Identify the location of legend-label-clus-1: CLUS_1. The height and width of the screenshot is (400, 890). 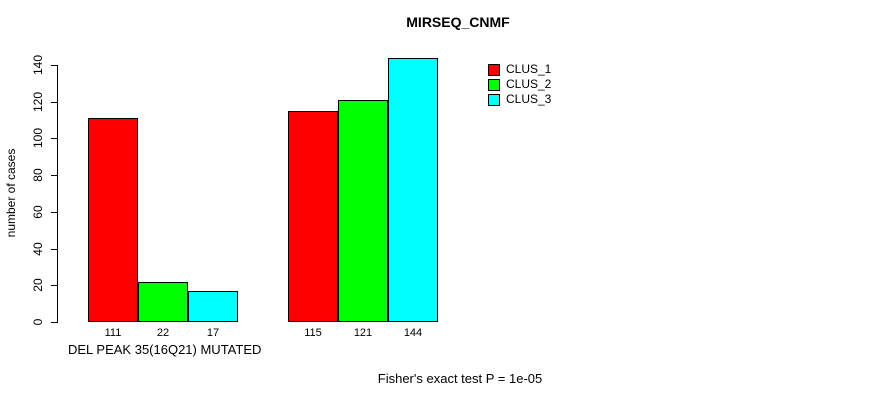
(529, 69).